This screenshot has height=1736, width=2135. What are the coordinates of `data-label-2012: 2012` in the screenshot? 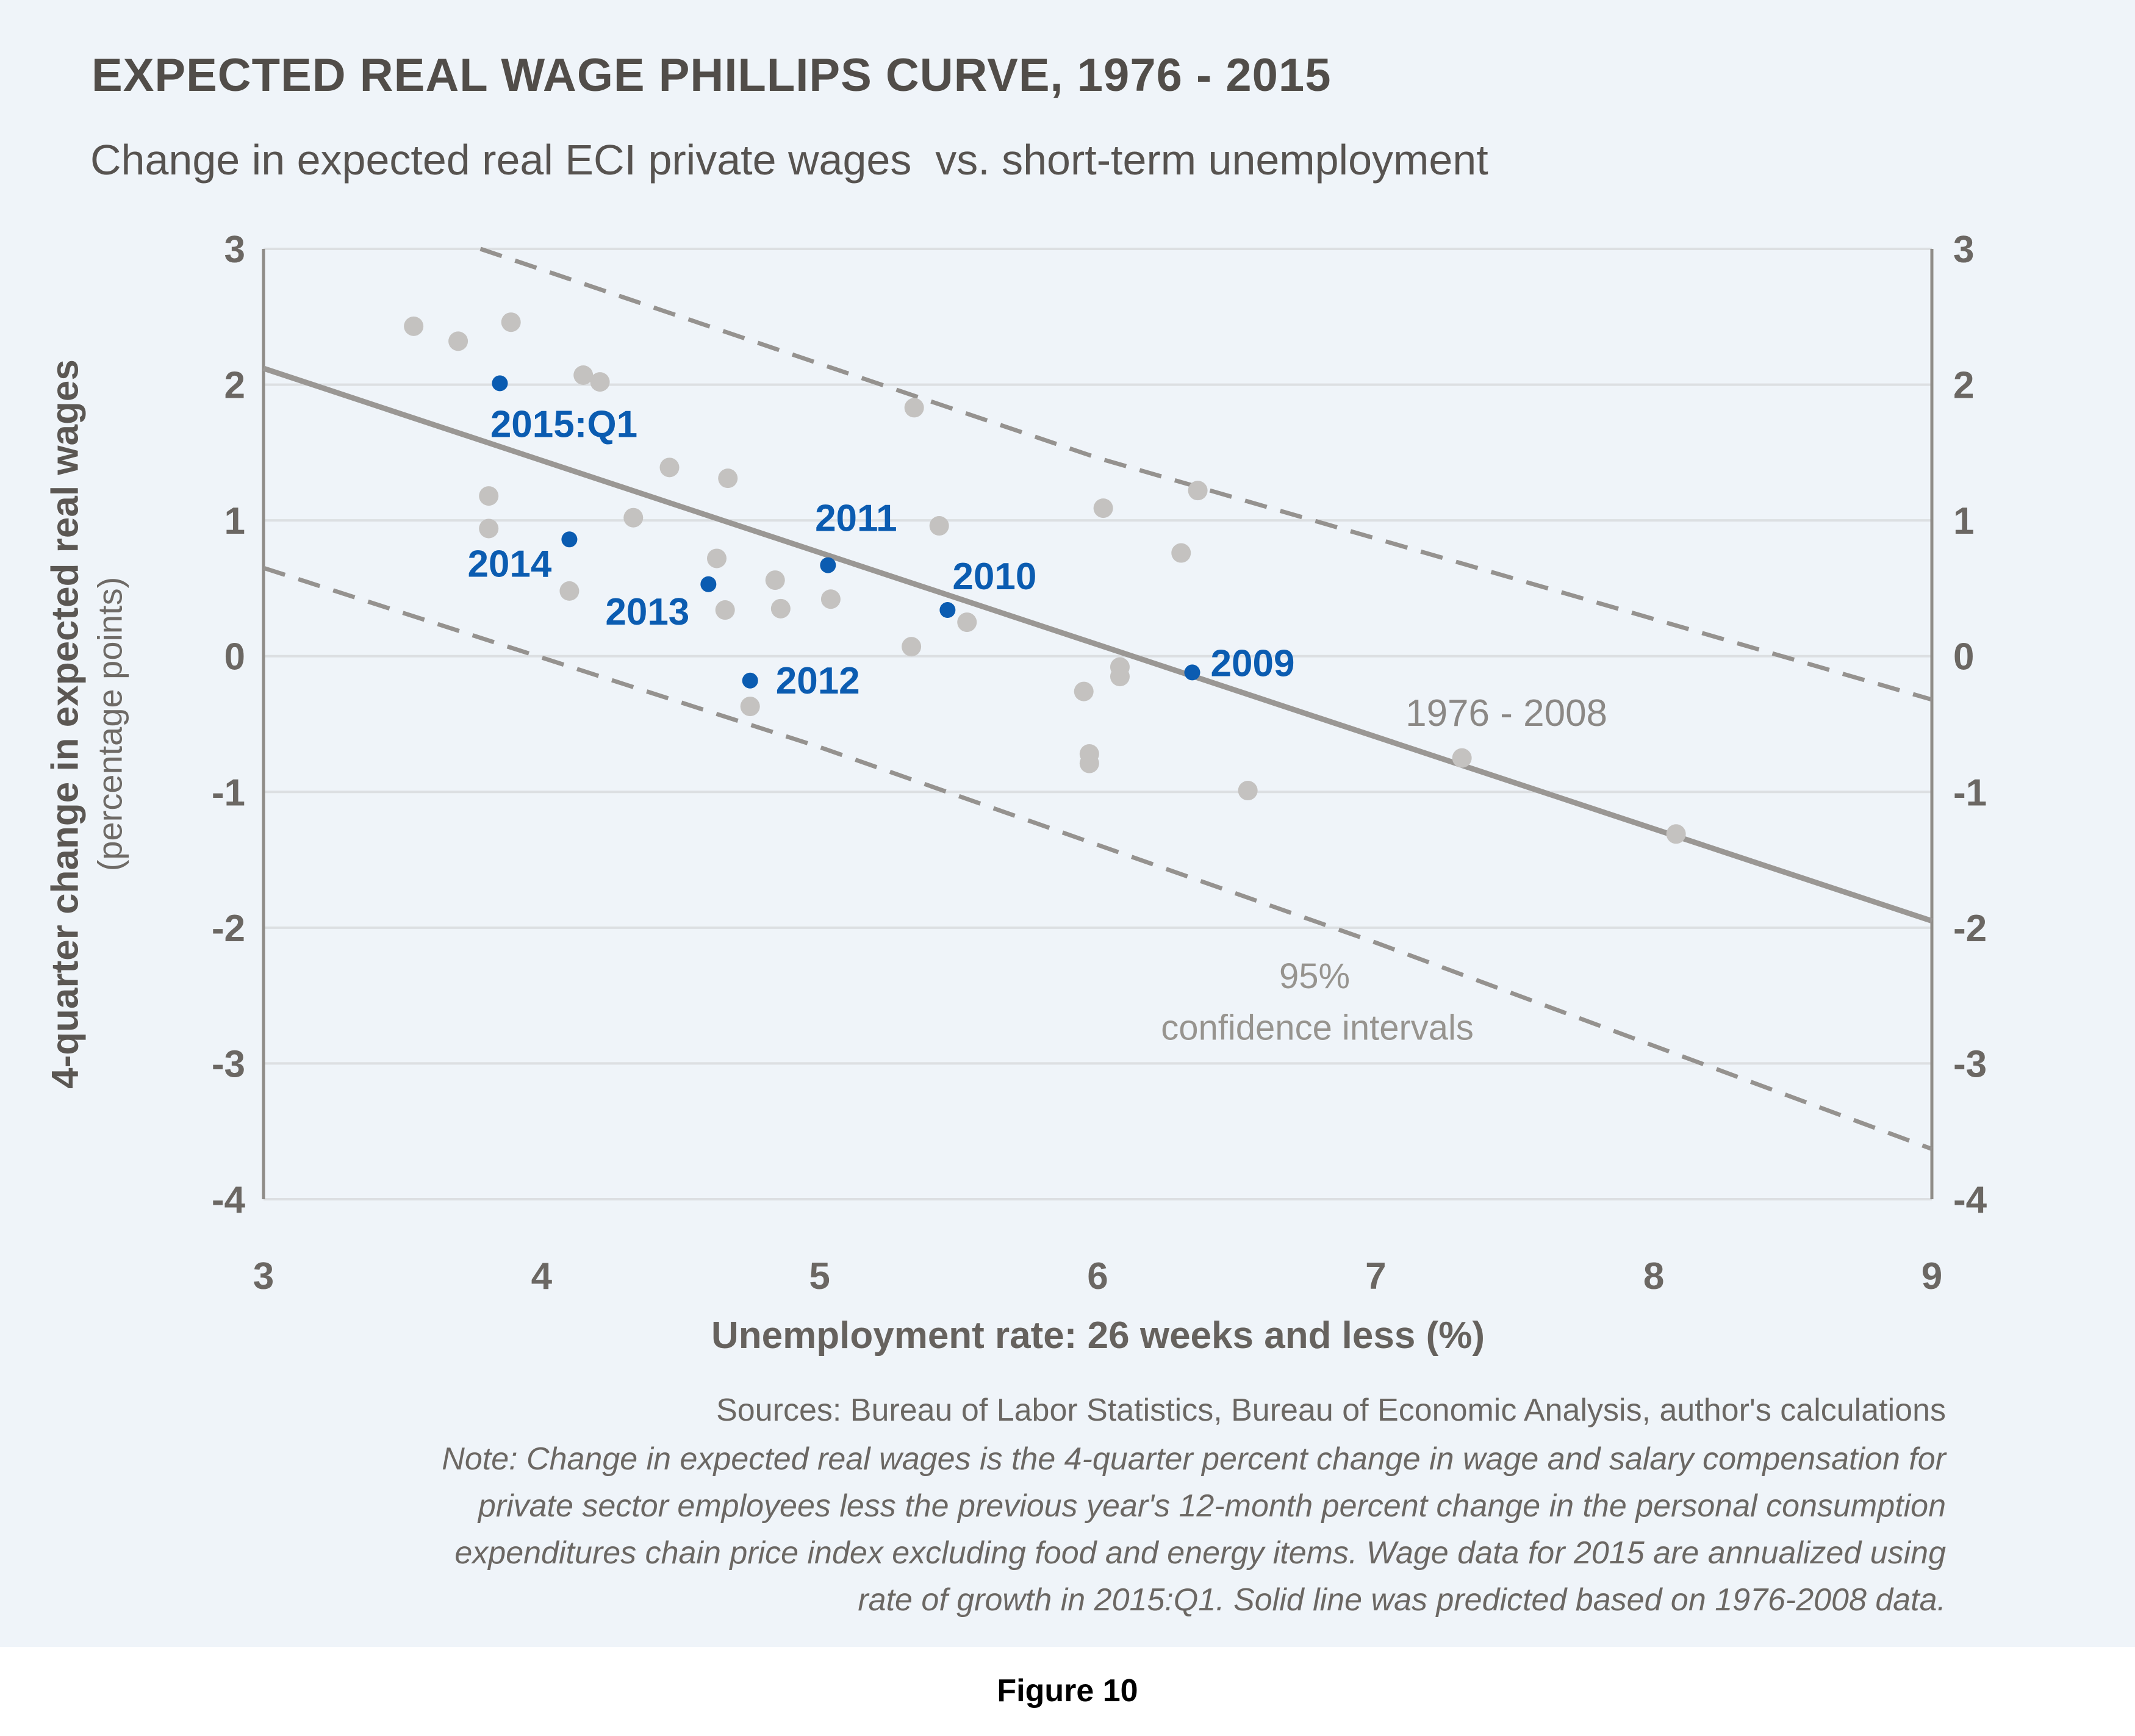 It's located at (818, 681).